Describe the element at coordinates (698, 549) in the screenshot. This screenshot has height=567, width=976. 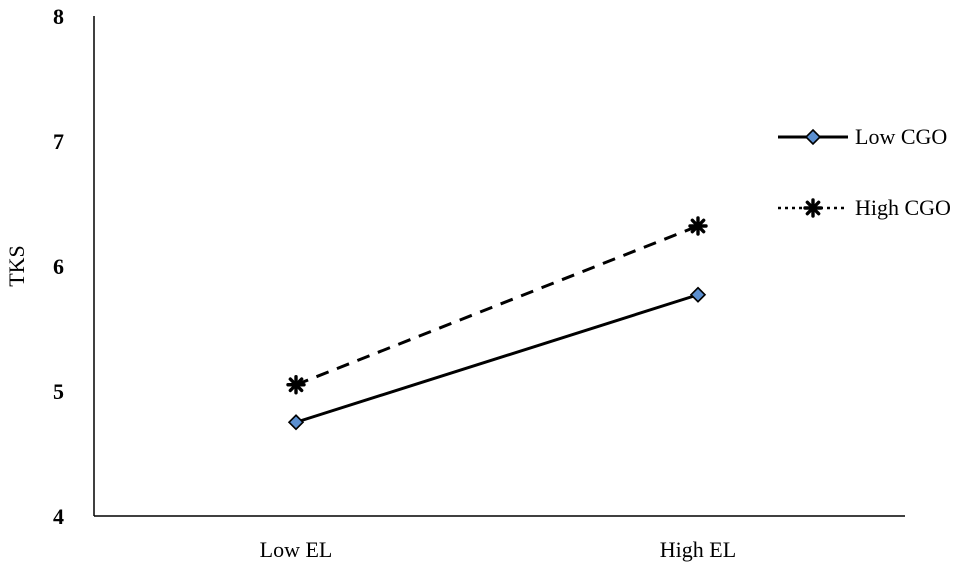
I see `x-category-label: High EL` at that location.